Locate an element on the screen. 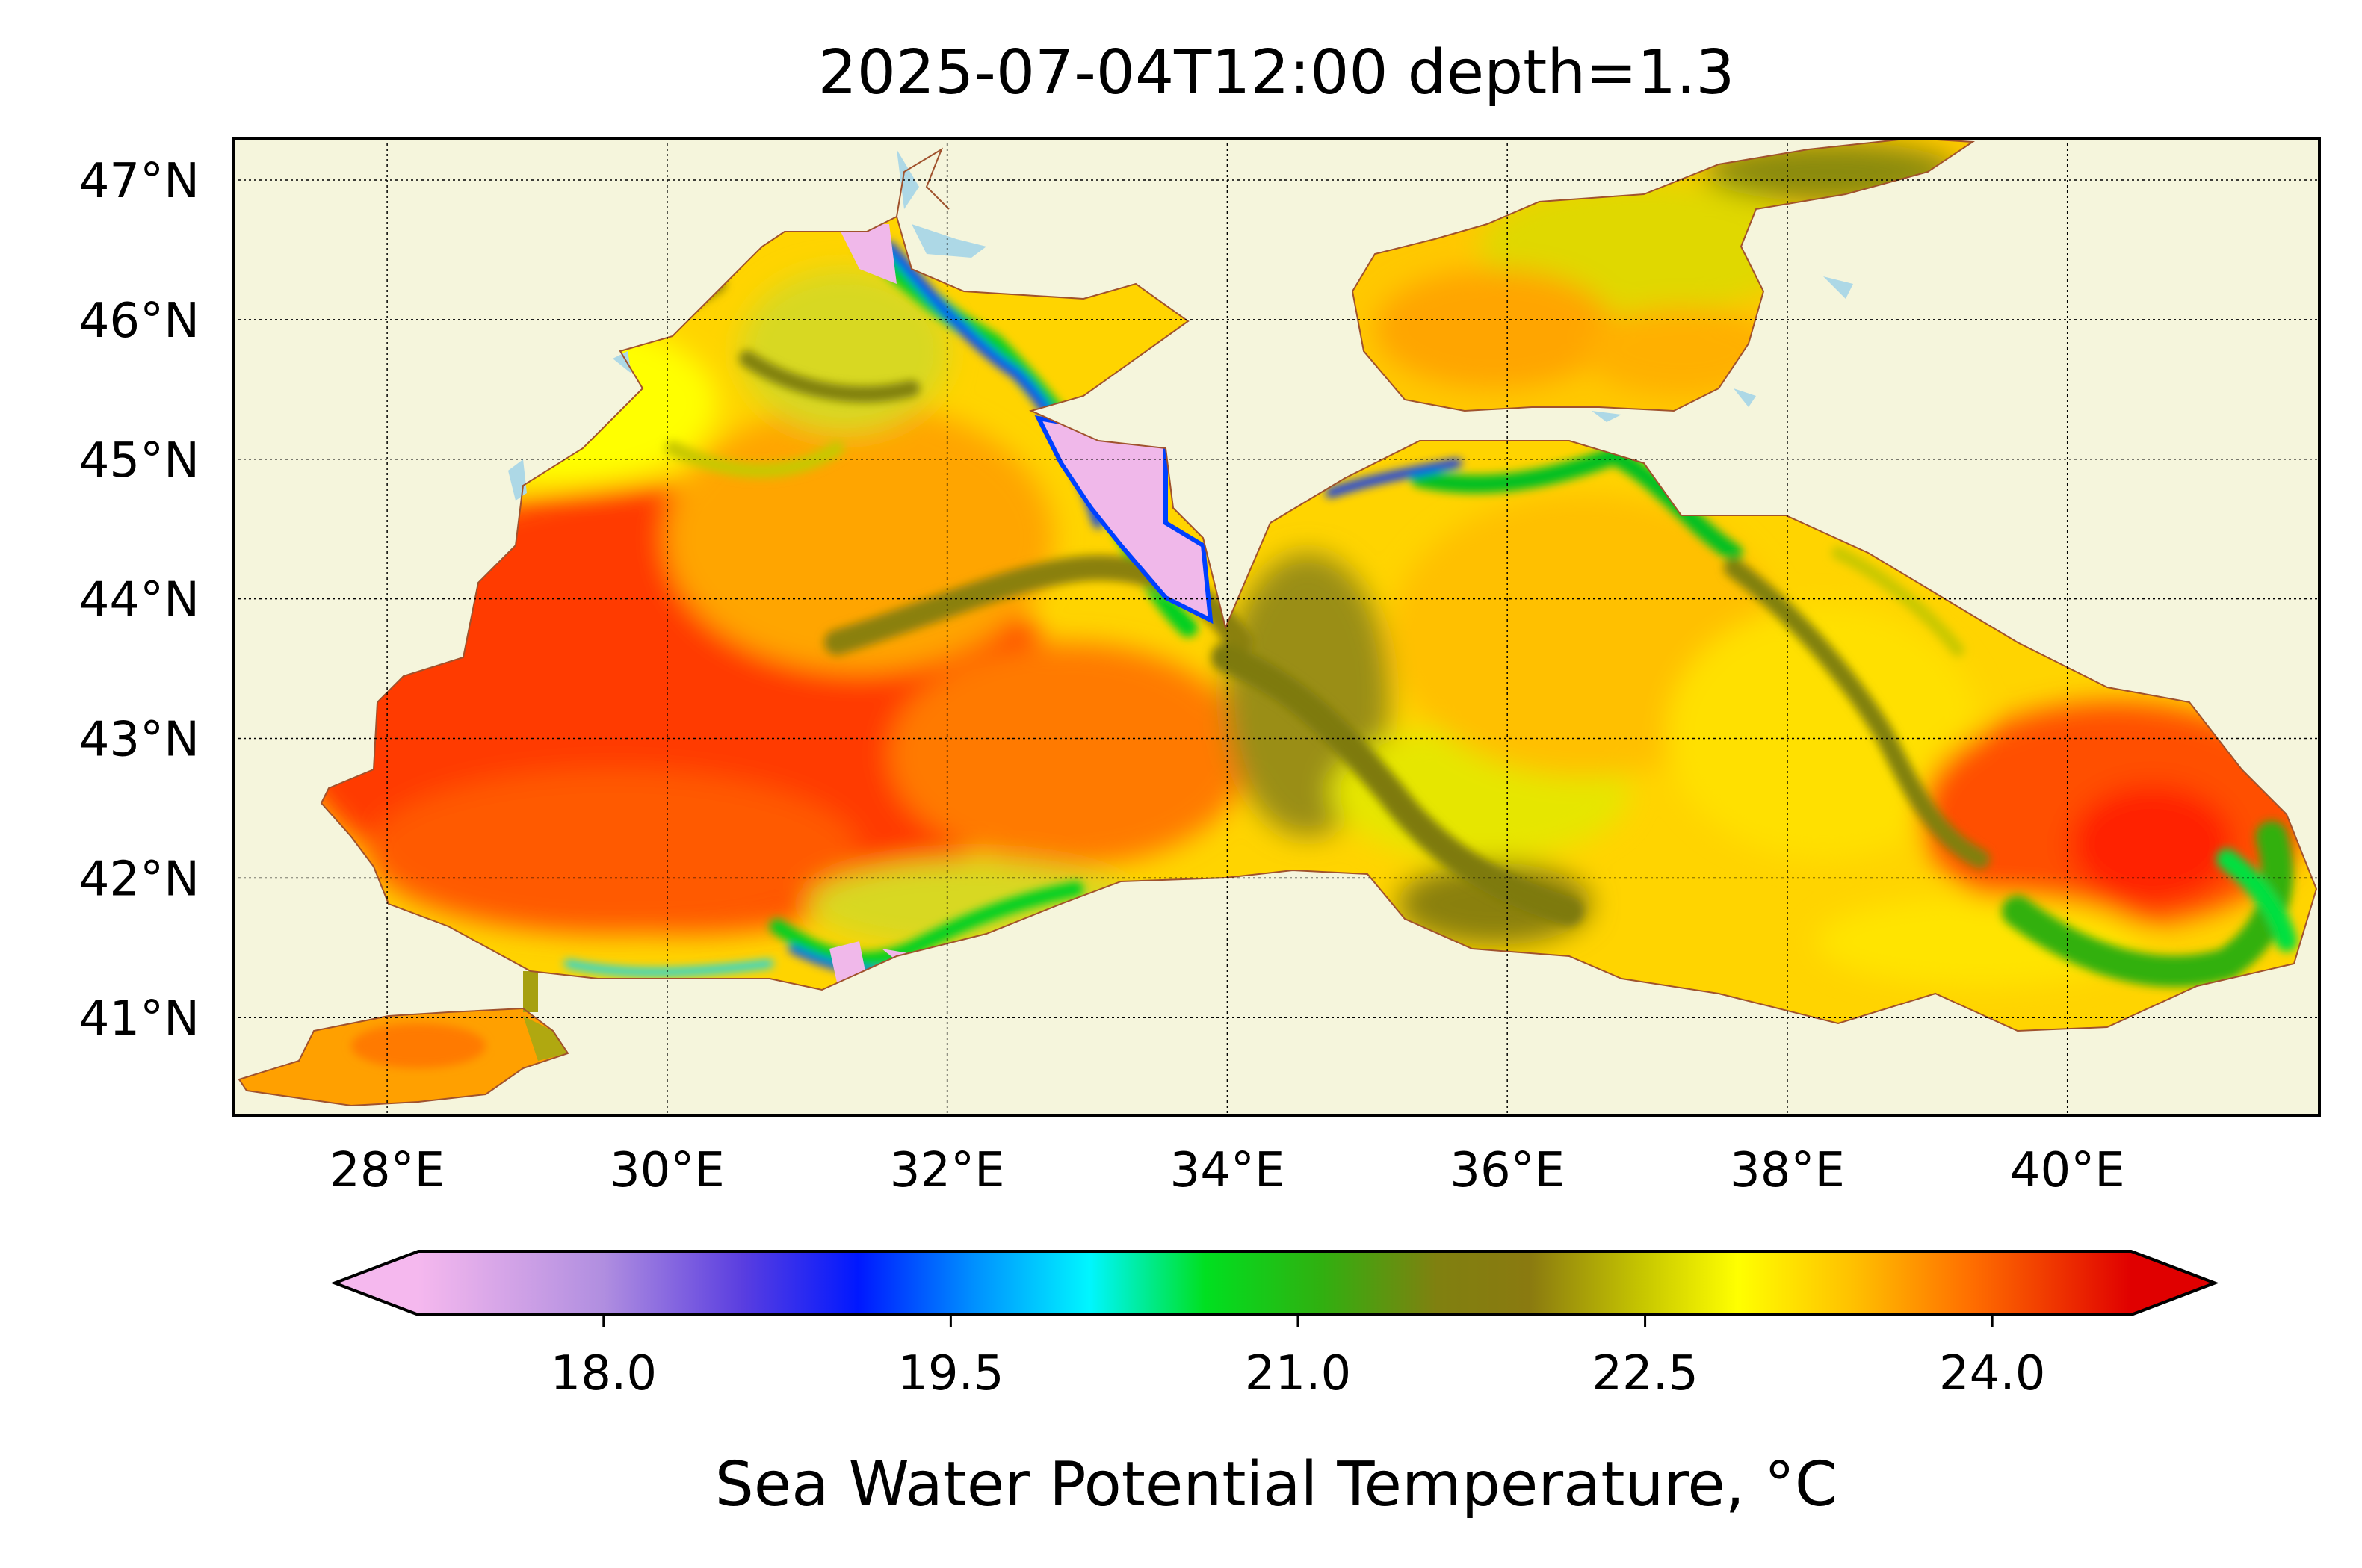 The width and height of the screenshot is (2362, 1568). colorbar-tick-label: 18.0 is located at coordinates (604, 1374).